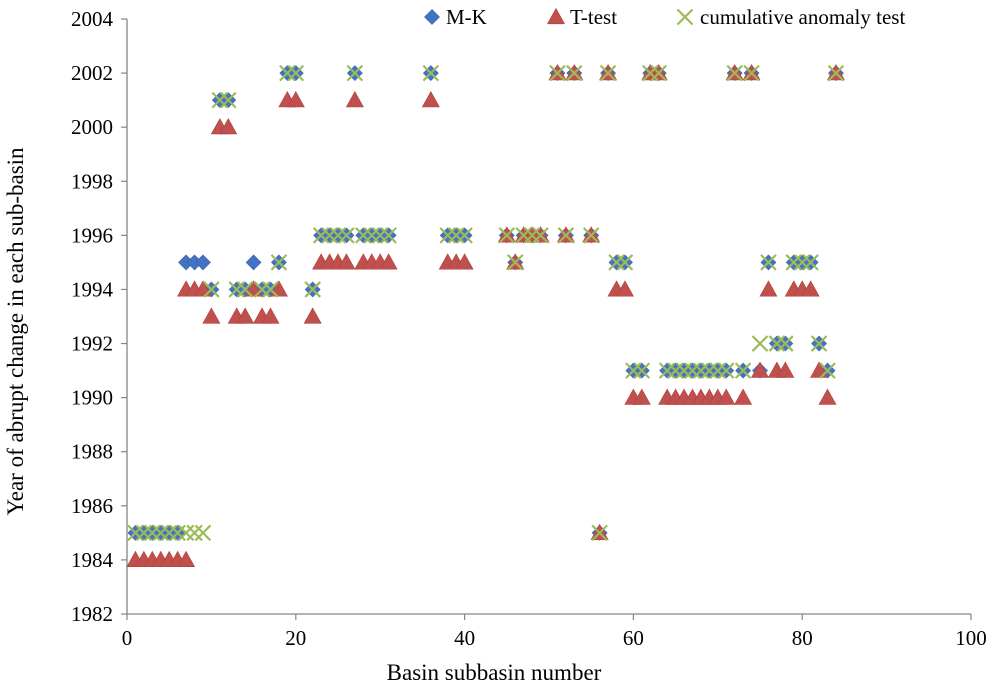 The width and height of the screenshot is (995, 686). Describe the element at coordinates (92, 614) in the screenshot. I see `y-tick-label: 1982` at that location.